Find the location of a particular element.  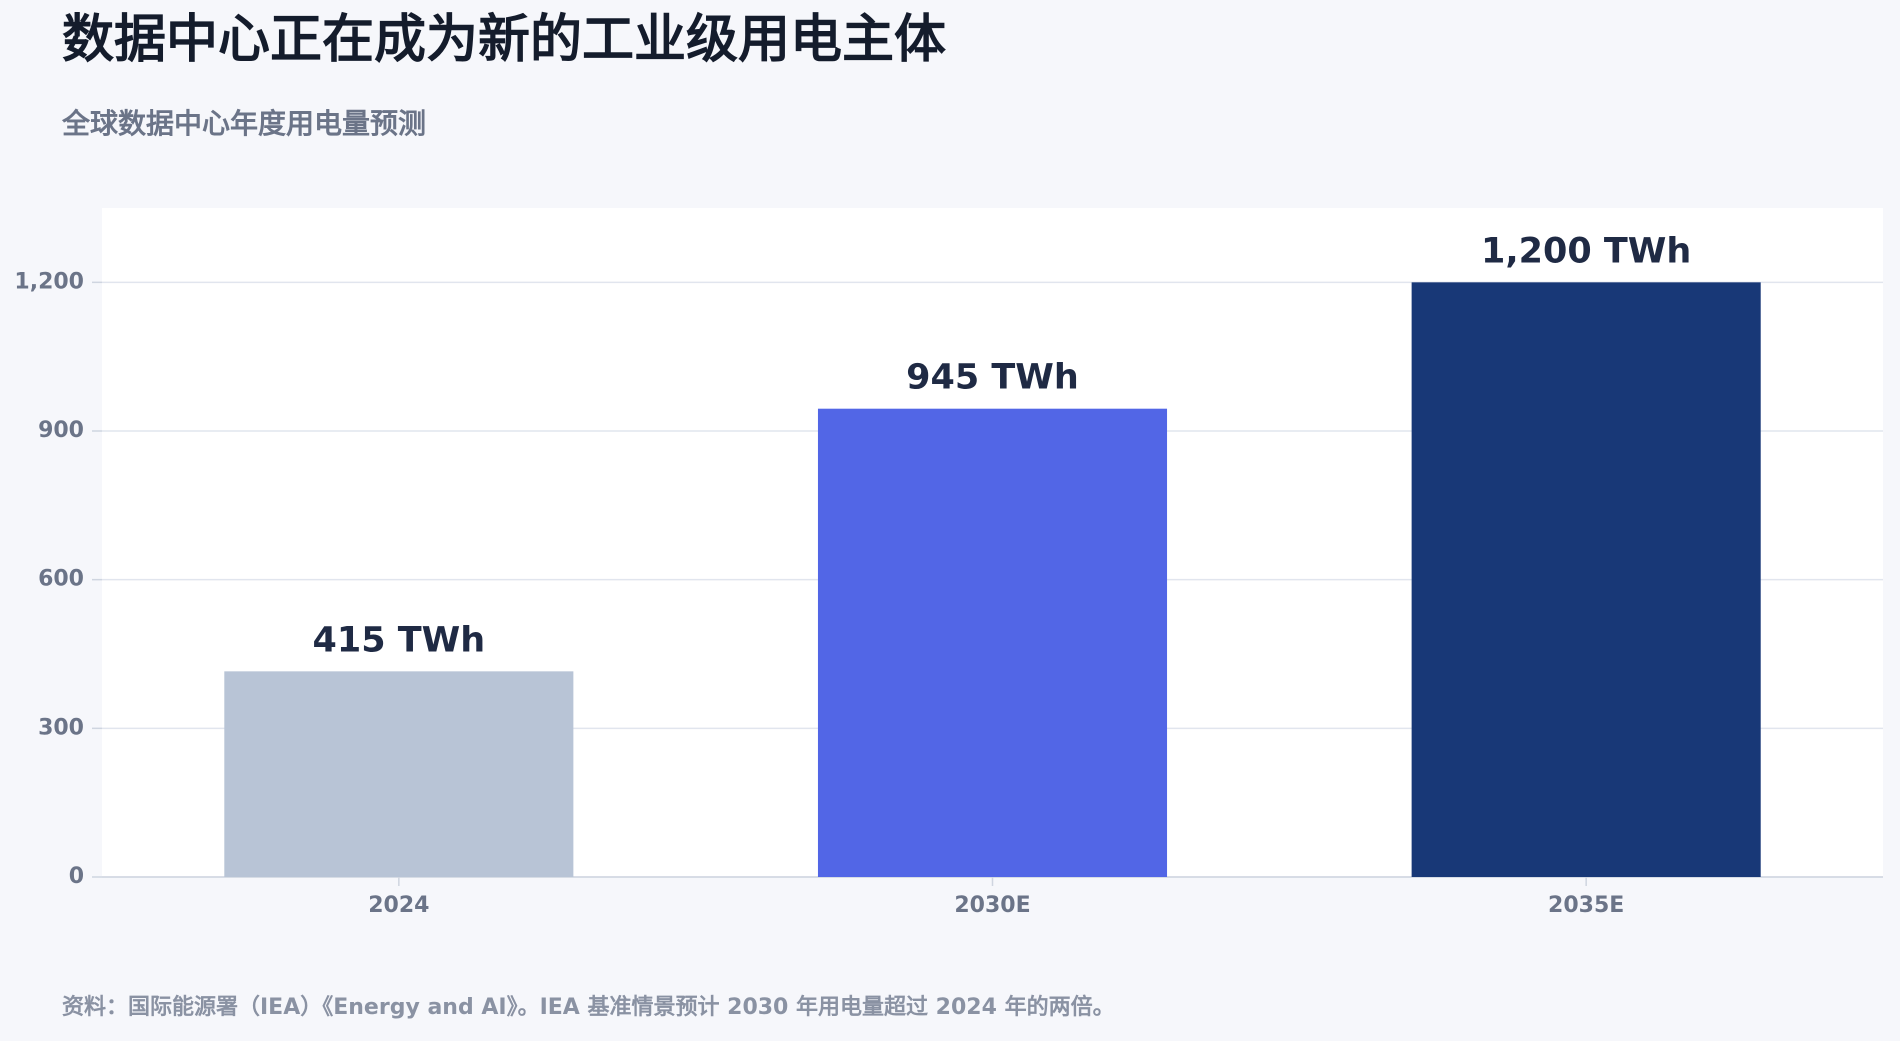

value-label: 1,200 TWh is located at coordinates (1586, 251).